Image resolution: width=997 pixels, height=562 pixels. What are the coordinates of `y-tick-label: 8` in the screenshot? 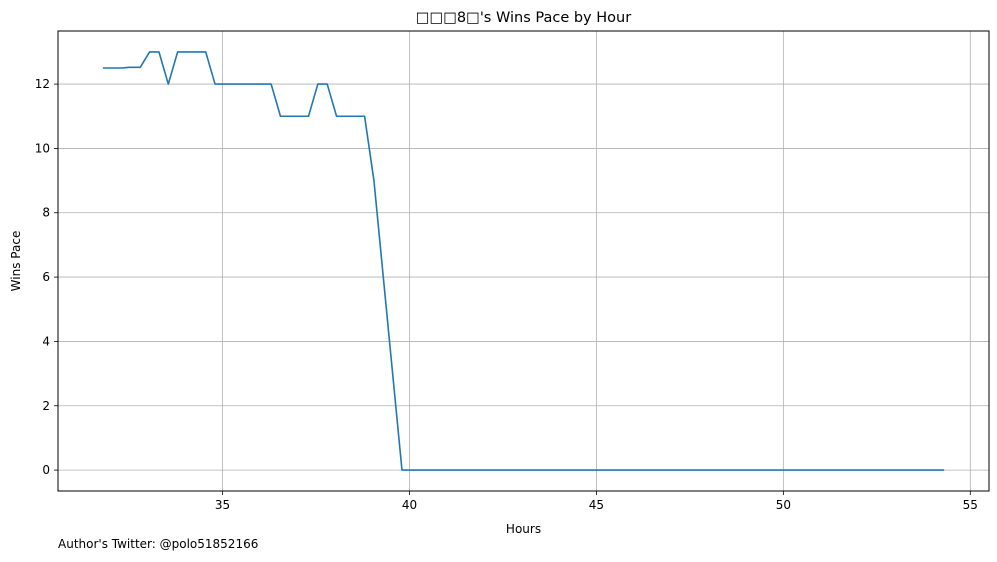 It's located at (46, 213).